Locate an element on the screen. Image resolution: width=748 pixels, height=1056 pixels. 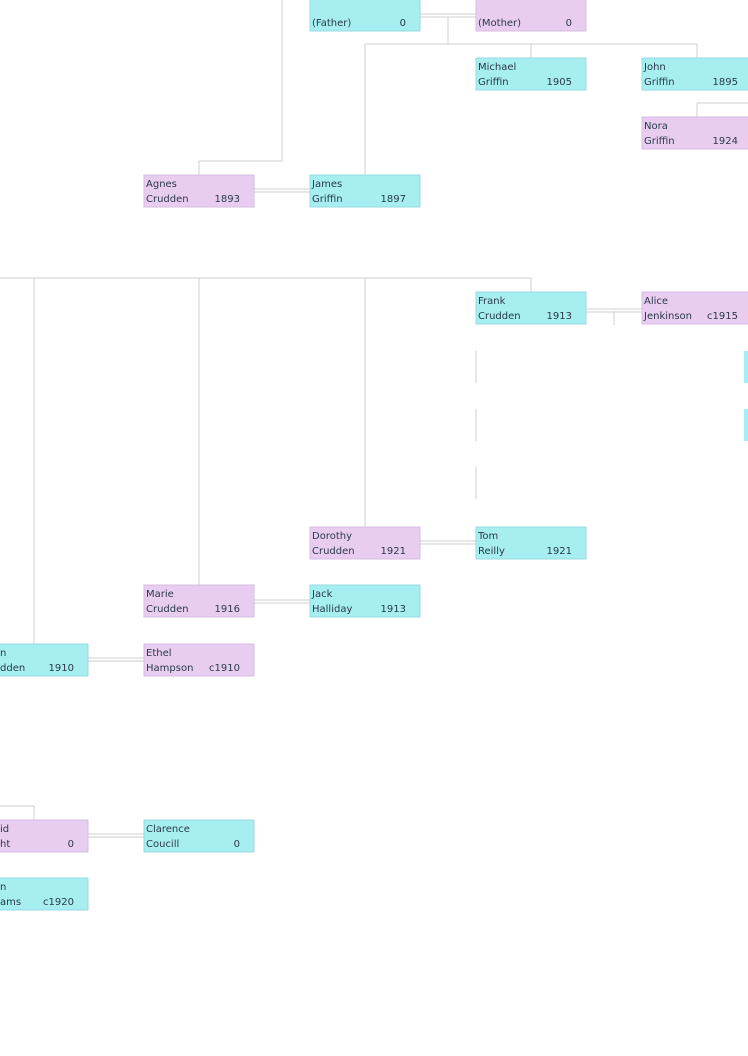
year: 1905 is located at coordinates (559, 82).